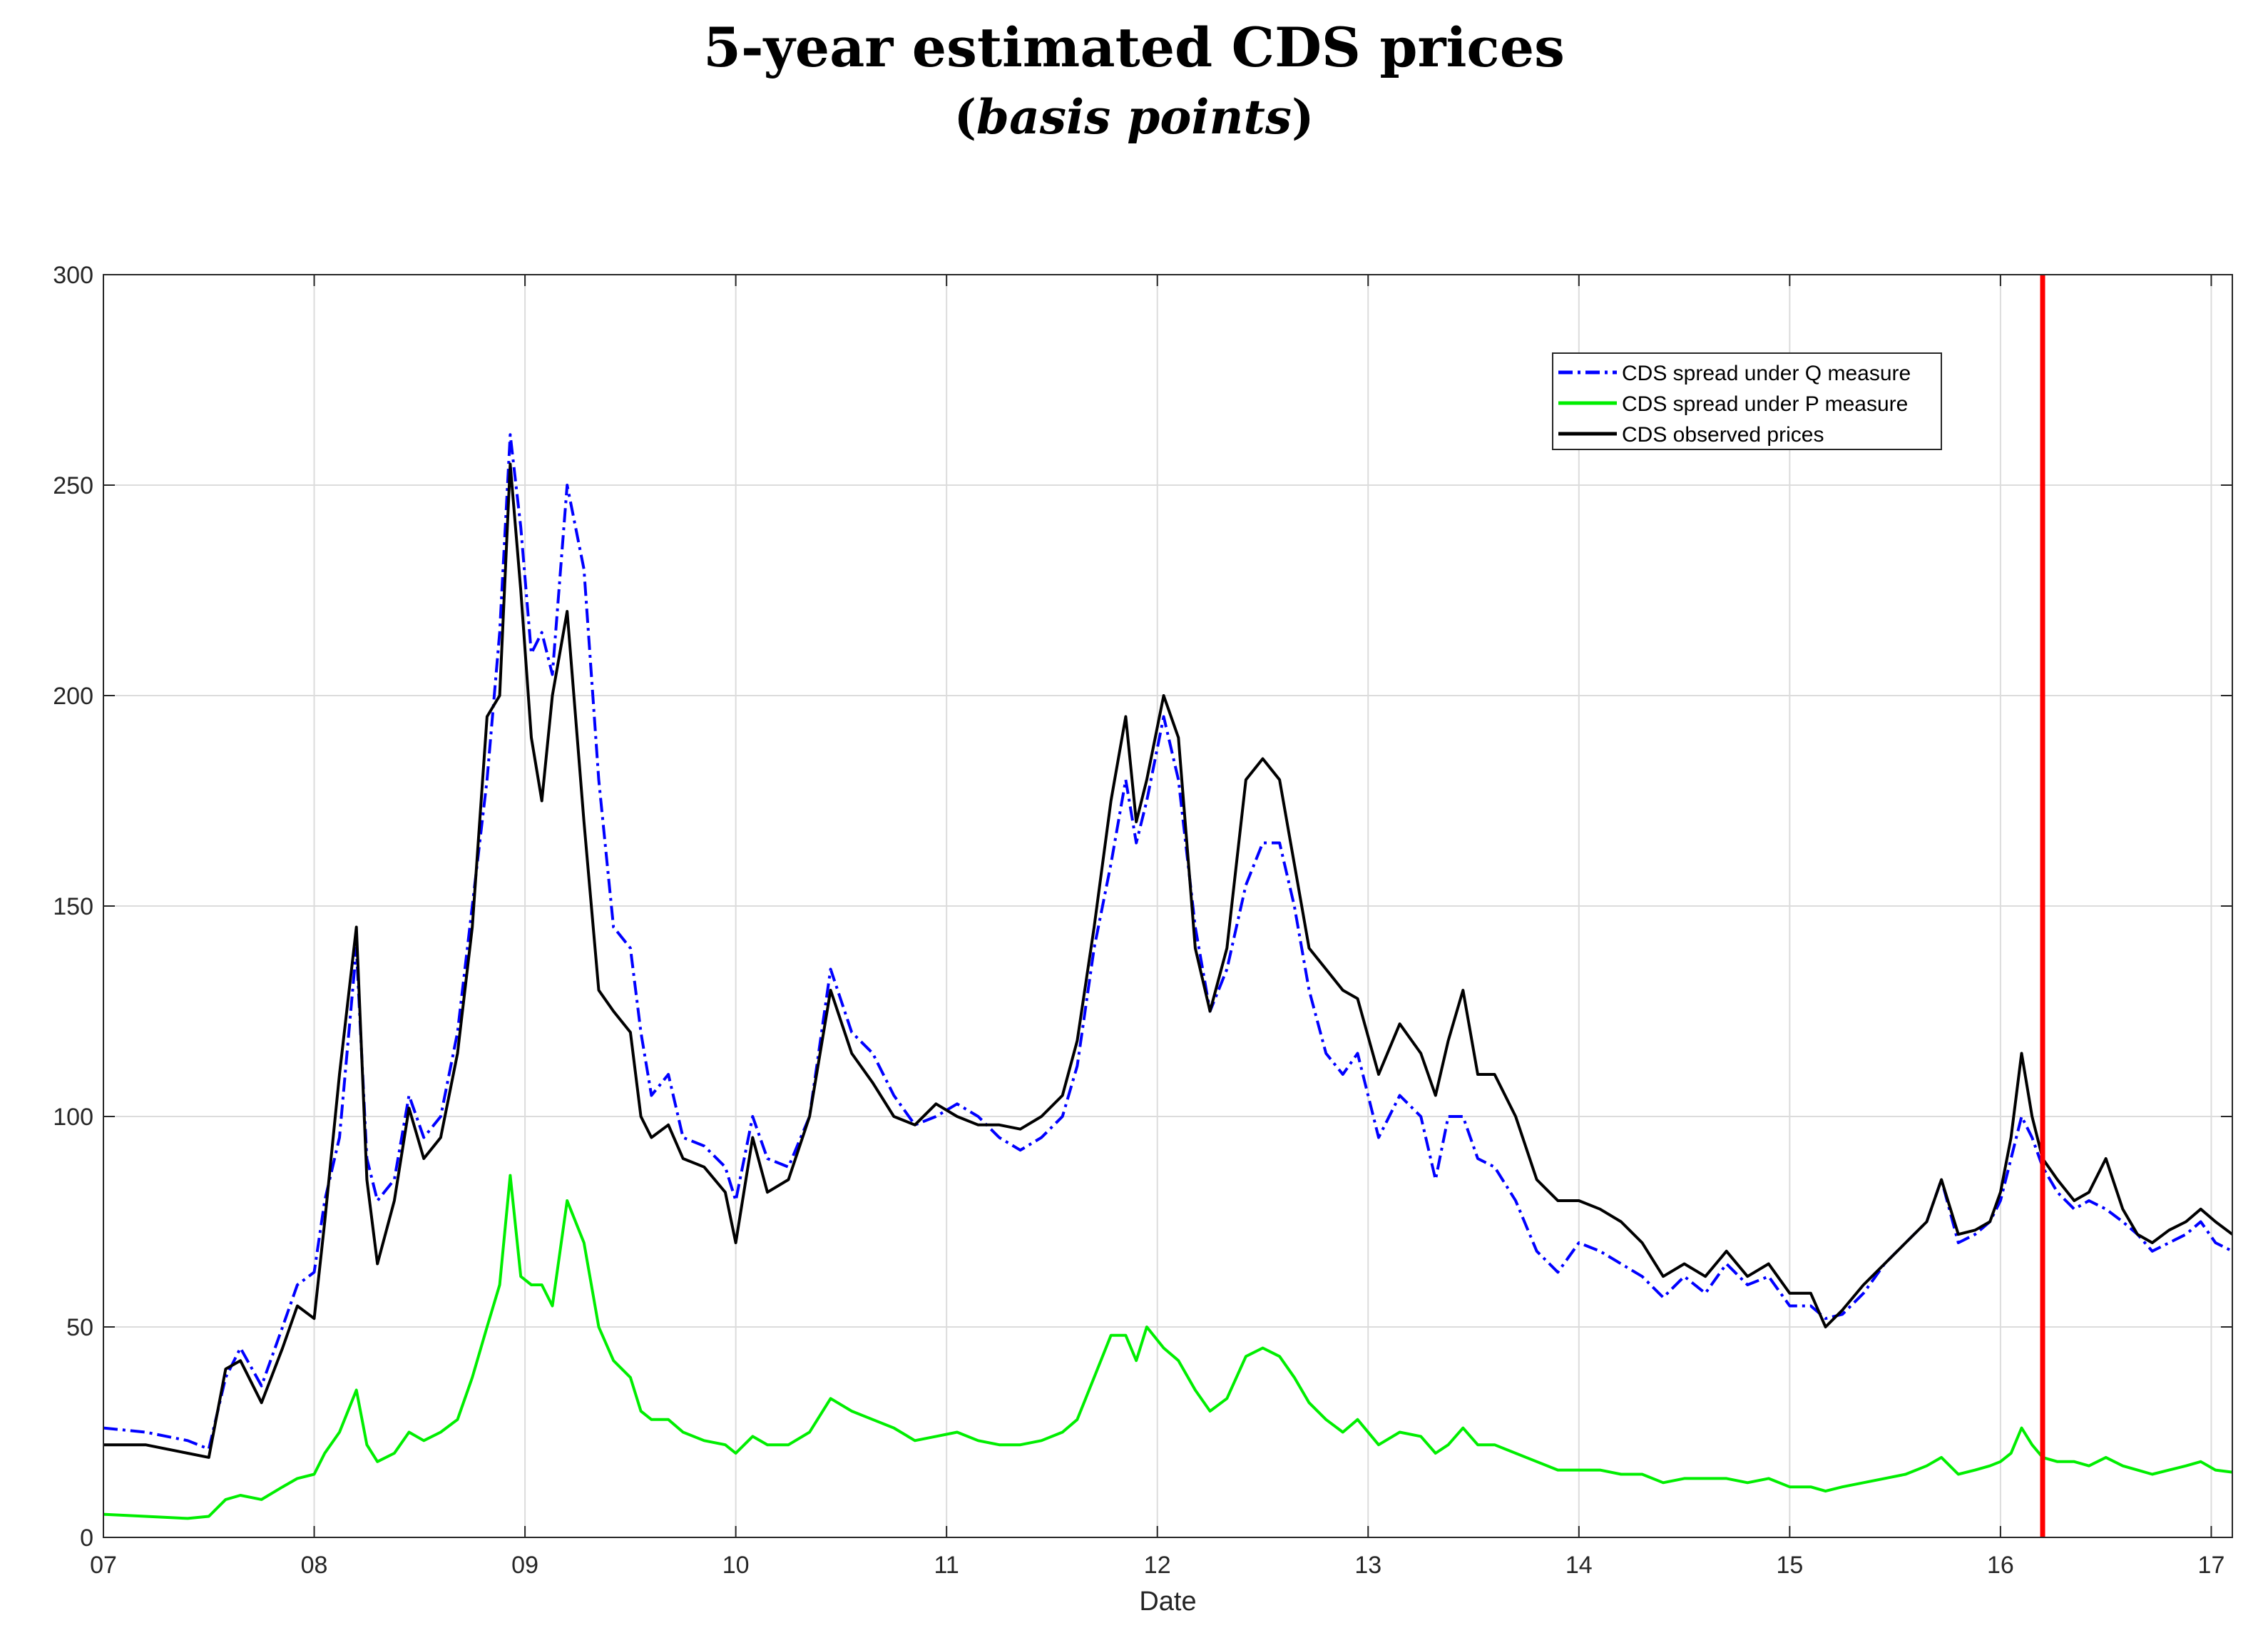 This screenshot has height=1628, width=2268. Describe the element at coordinates (736, 1565) in the screenshot. I see `x-tick-label: 10` at that location.